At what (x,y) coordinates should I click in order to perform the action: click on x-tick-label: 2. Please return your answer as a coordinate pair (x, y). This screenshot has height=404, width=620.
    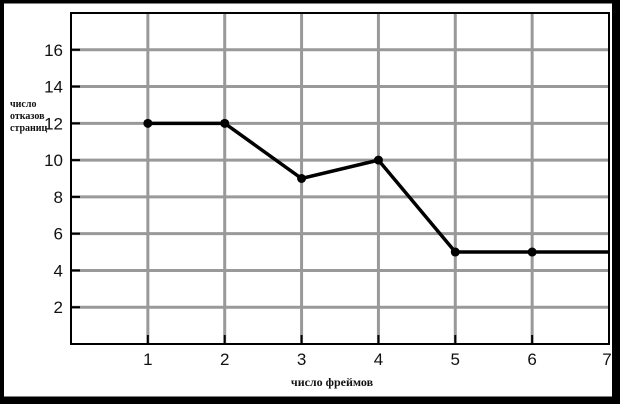
    Looking at the image, I should click on (224, 359).